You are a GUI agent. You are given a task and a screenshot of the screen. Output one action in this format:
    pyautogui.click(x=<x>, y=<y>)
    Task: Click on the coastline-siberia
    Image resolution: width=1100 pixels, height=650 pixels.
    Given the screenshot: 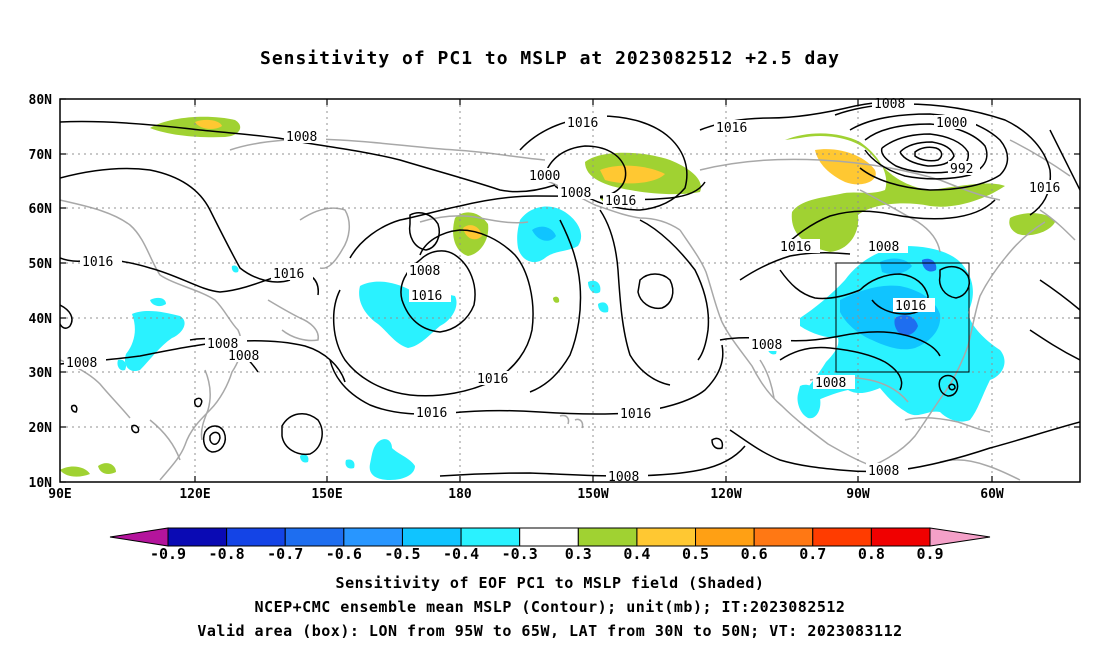 What is the action you would take?
    pyautogui.click(x=387, y=149)
    